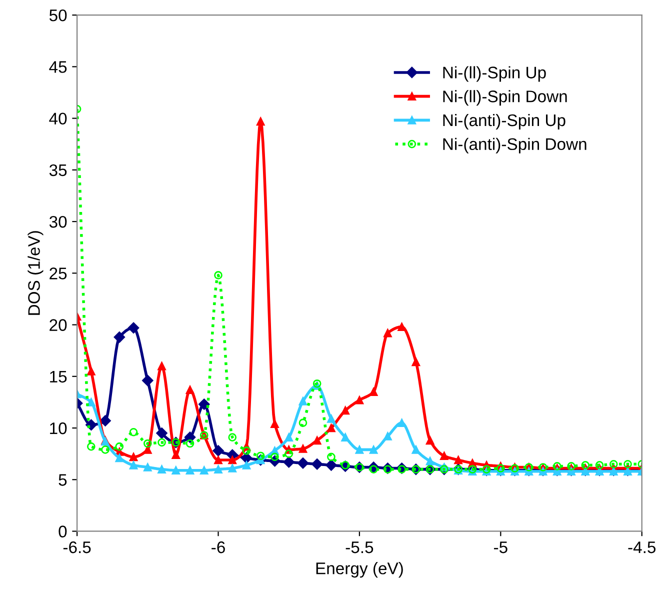  Describe the element at coordinates (504, 122) in the screenshot. I see `legend-label: Ni-(anti)-Spin Up` at that location.